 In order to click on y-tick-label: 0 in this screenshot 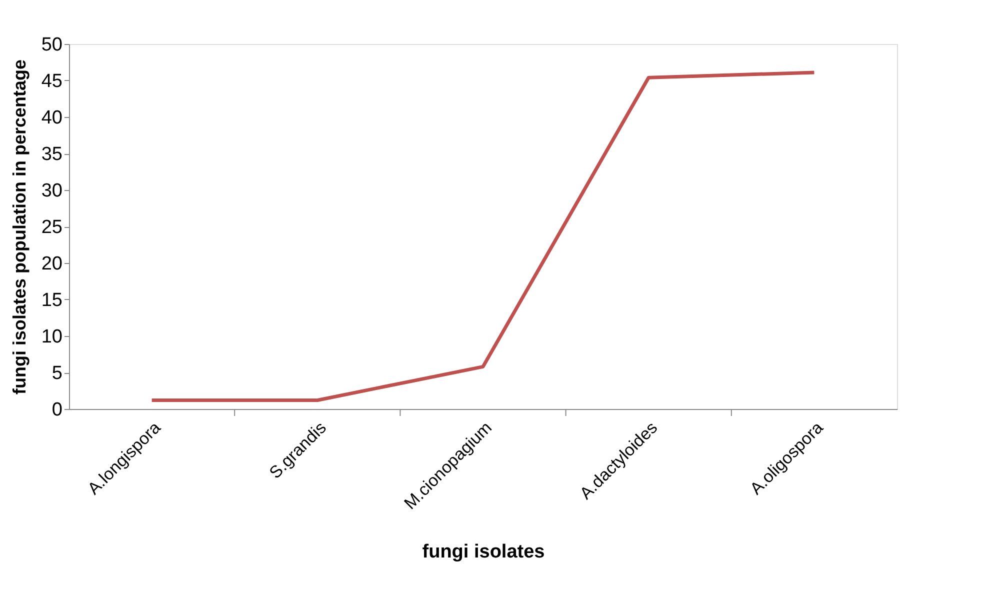, I will do `click(57, 410)`.